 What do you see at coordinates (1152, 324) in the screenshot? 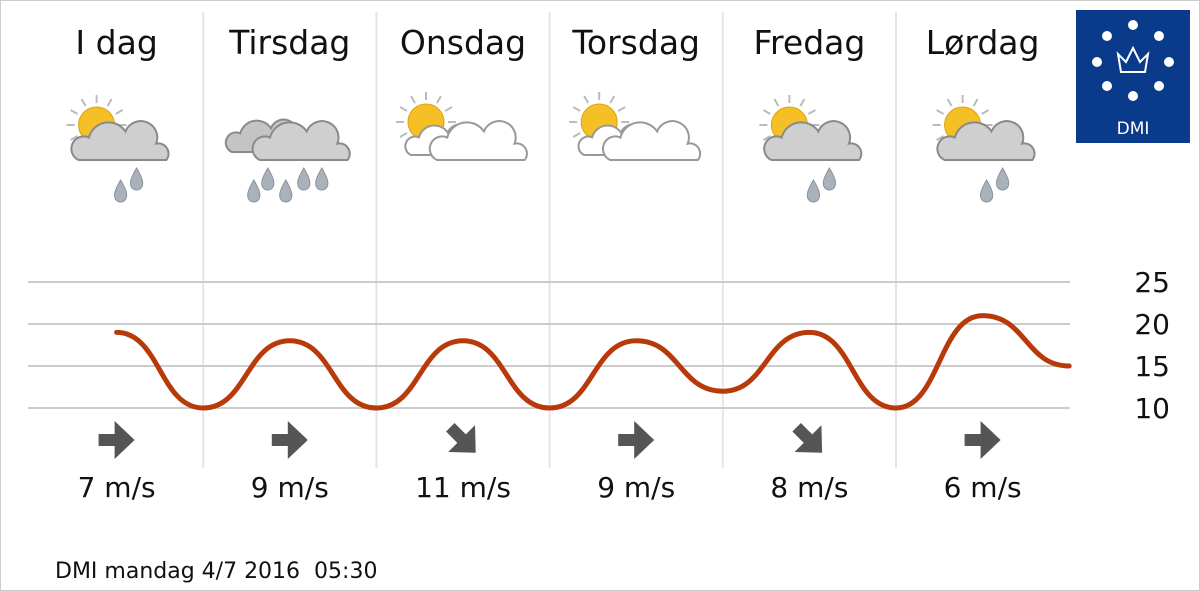
I see `y-tick-label: 20` at bounding box center [1152, 324].